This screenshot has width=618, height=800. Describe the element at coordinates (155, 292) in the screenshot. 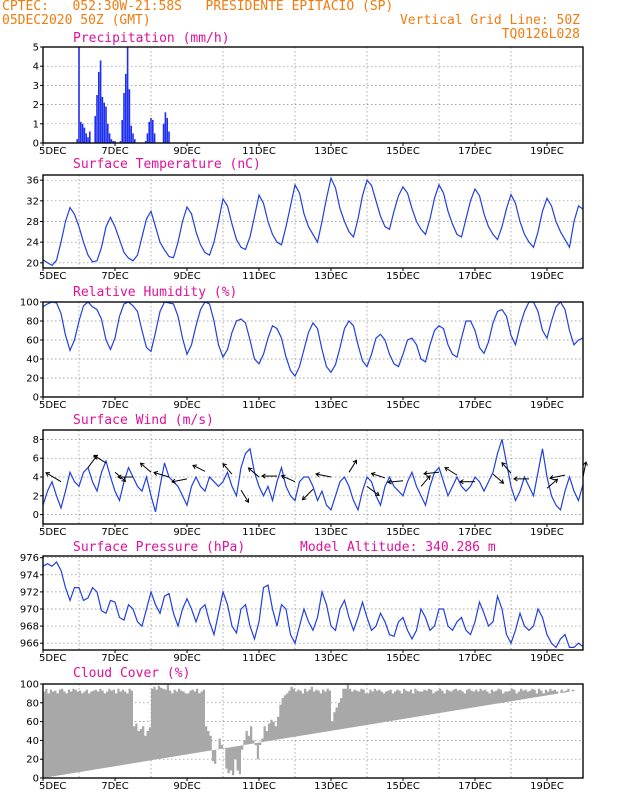

I see `panel-title: Relative Humidity (%)` at that location.